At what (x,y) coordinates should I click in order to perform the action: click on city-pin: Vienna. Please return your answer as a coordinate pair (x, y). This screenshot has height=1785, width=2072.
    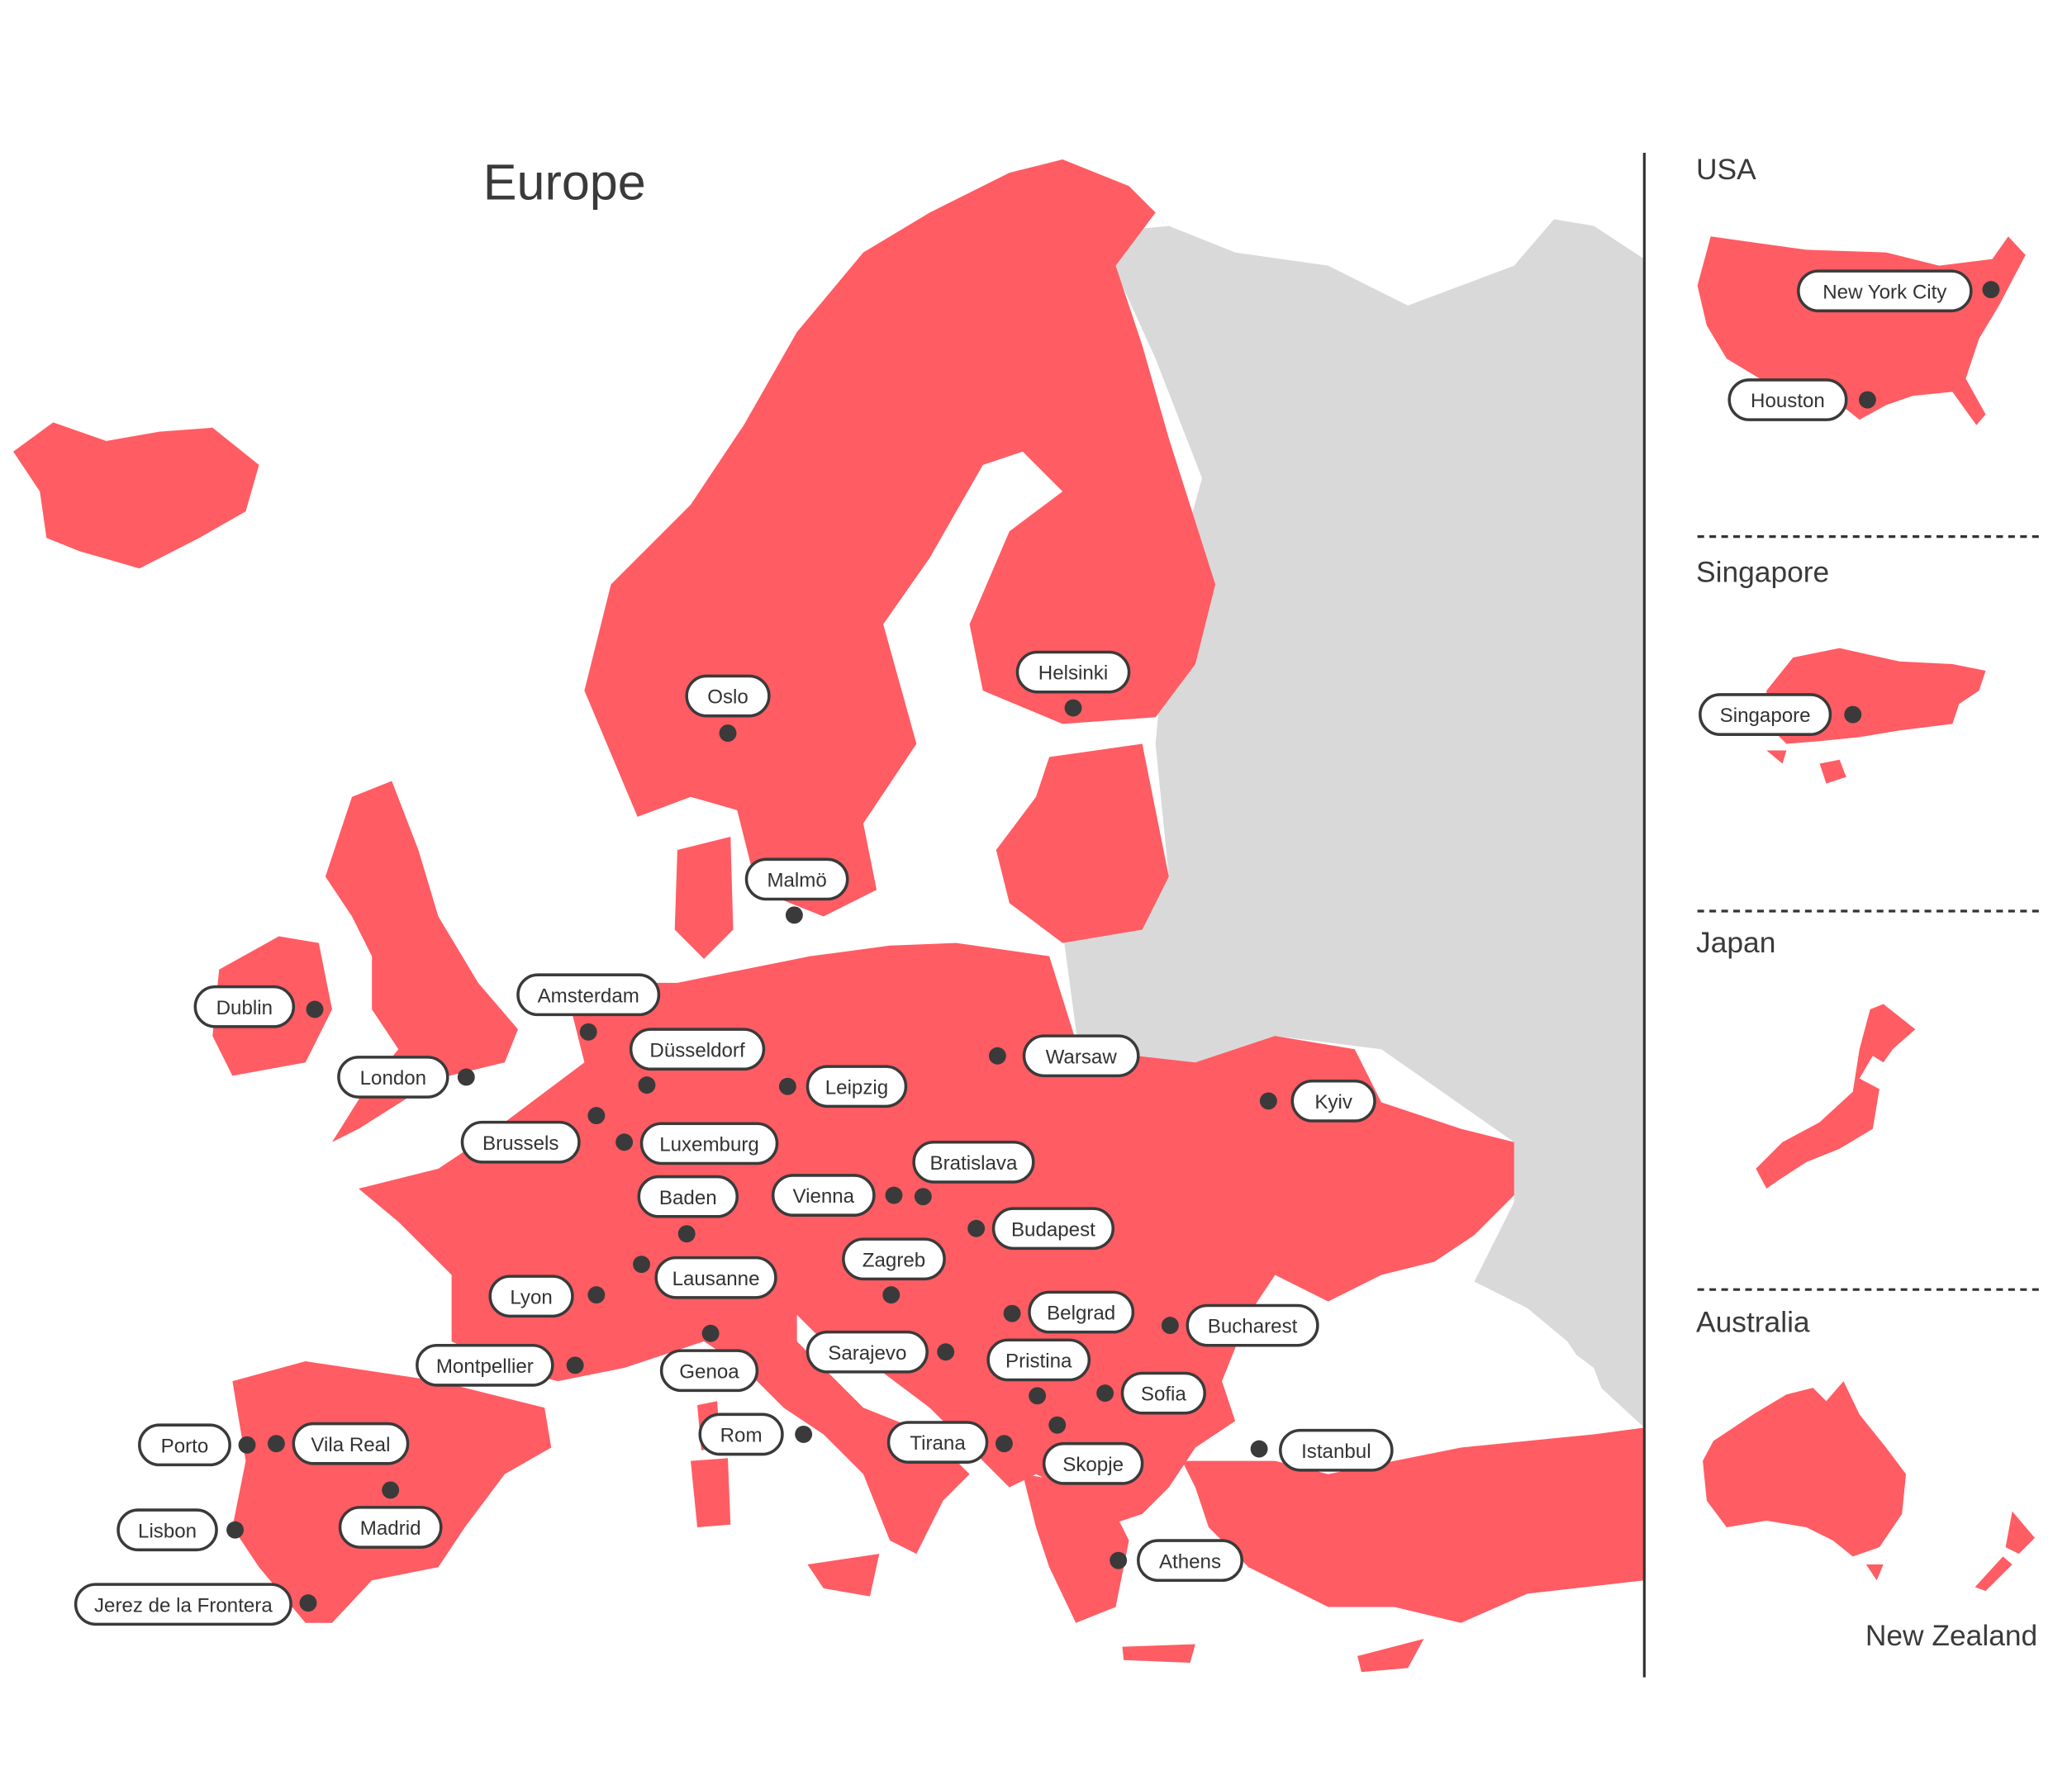
    Looking at the image, I should click on (837, 1195).